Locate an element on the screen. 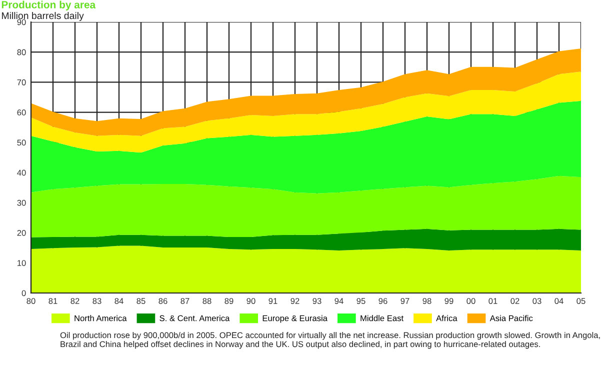 This screenshot has height=374, width=604. chart-title: Production by area is located at coordinates (49, 5).